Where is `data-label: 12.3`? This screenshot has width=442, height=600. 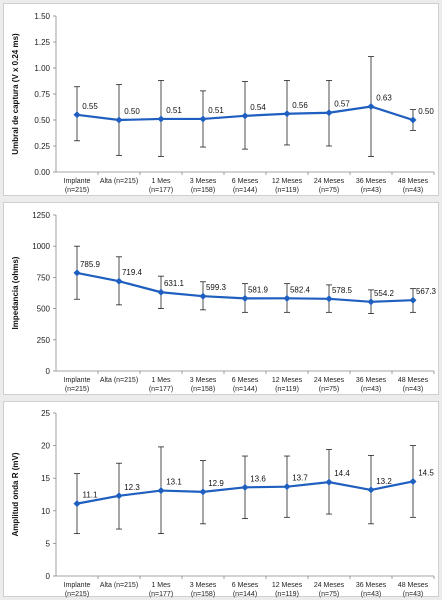 data-label: 12.3 is located at coordinates (132, 487).